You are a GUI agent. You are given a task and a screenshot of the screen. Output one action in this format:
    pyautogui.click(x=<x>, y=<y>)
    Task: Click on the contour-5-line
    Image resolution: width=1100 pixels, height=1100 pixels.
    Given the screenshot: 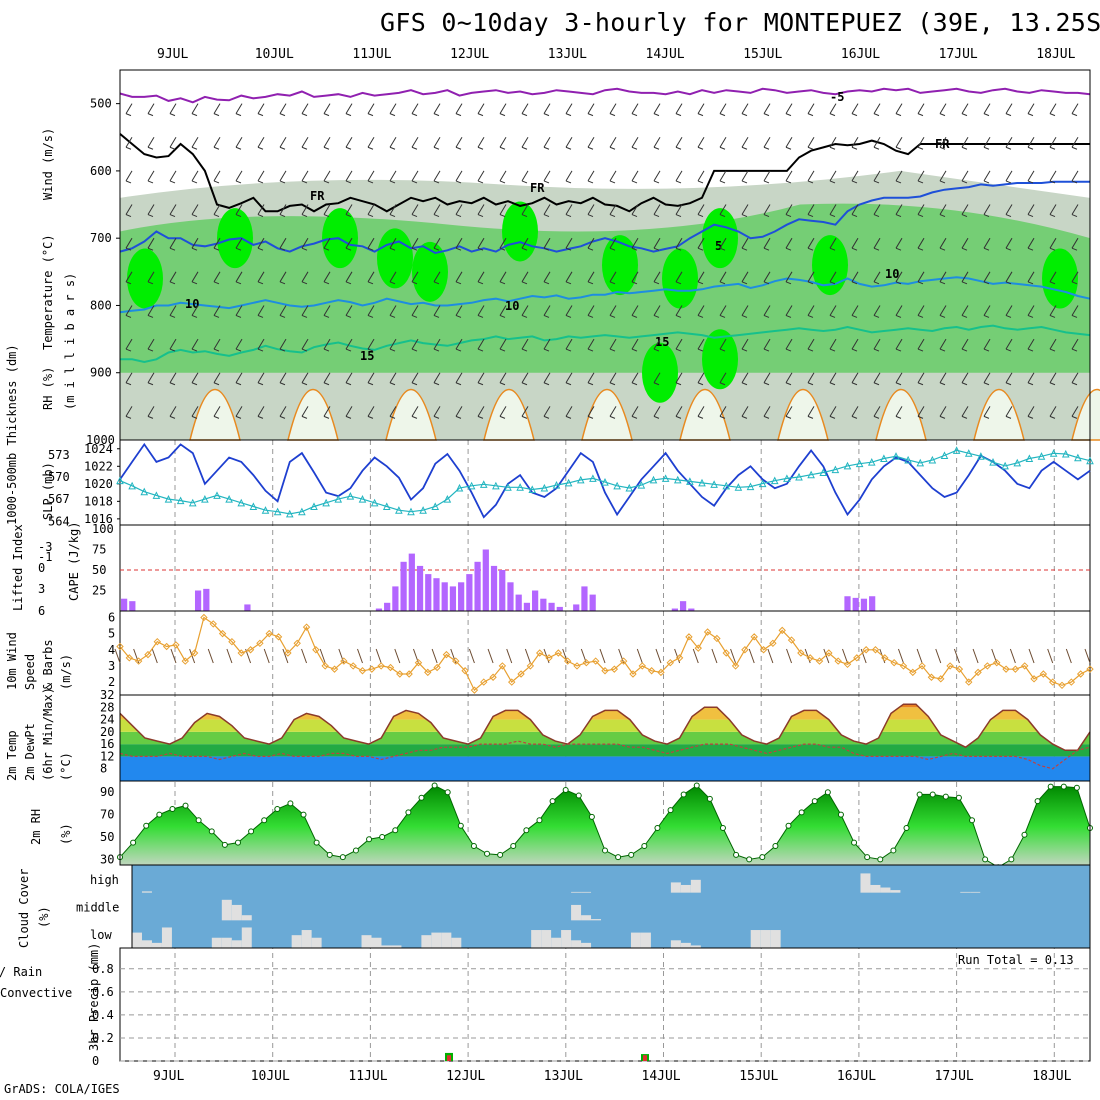 What is the action you would take?
    pyautogui.click(x=605, y=95)
    